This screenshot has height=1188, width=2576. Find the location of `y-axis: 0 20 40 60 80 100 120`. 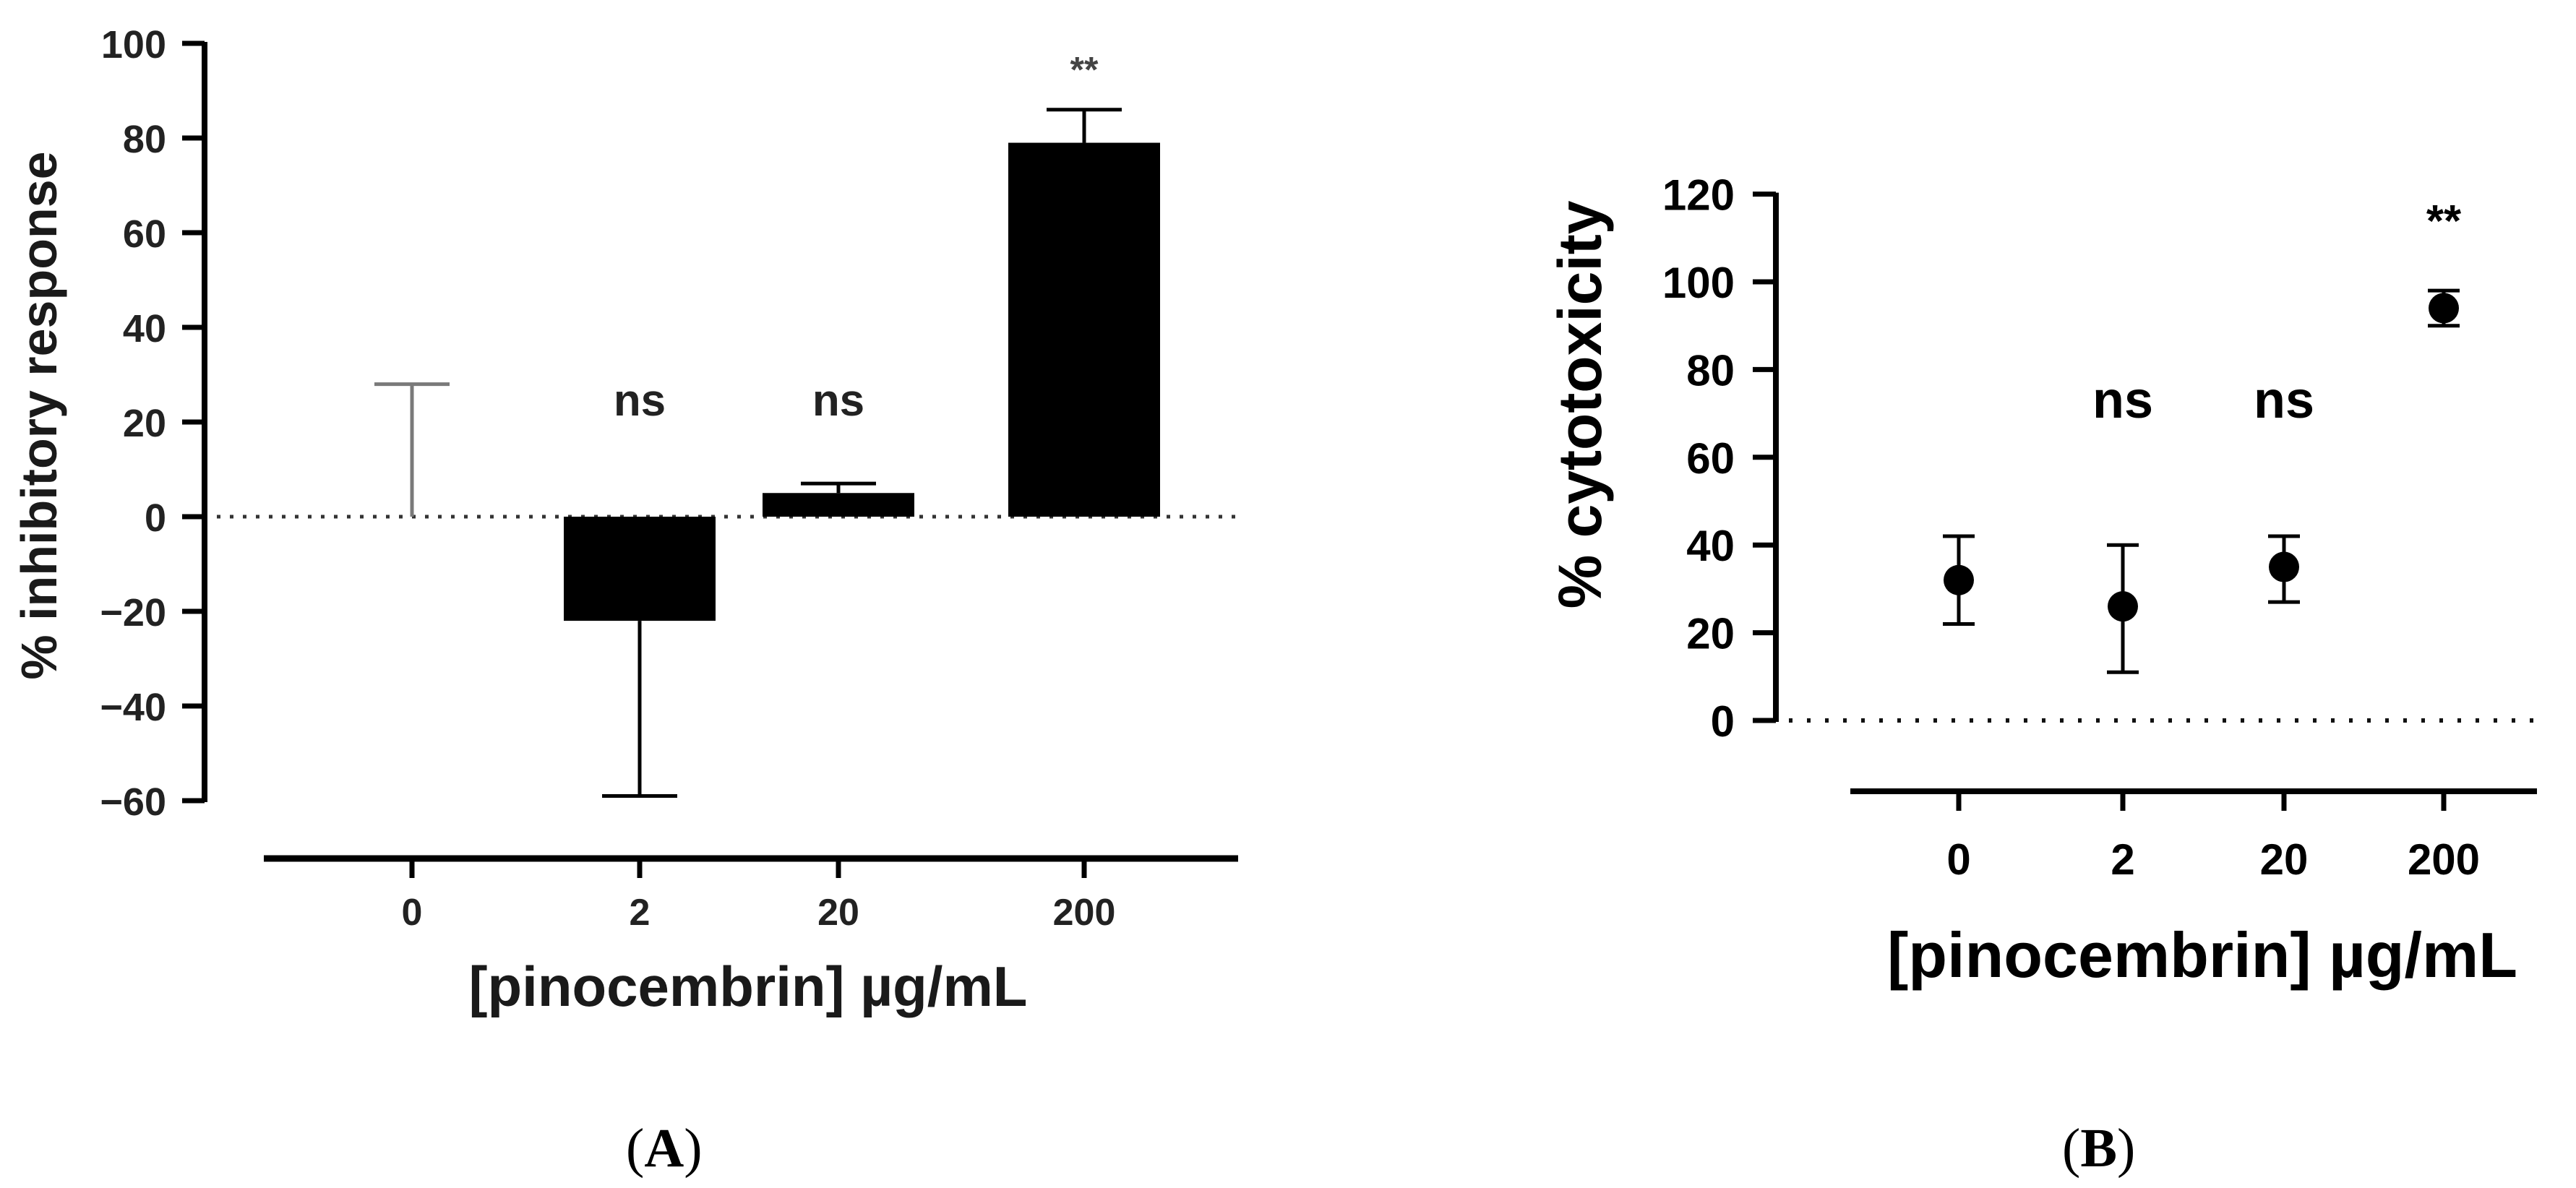

y-axis: 0 20 40 60 80 100 120 is located at coordinates (1721, 458).